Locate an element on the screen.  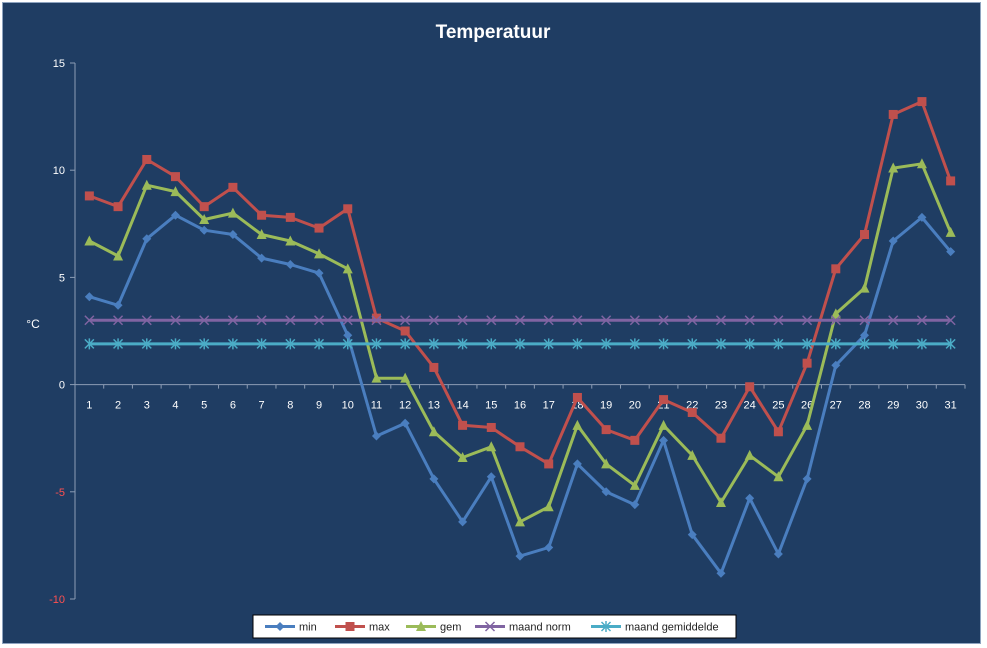
y-tick-label: -5 is located at coordinates (60, 493).